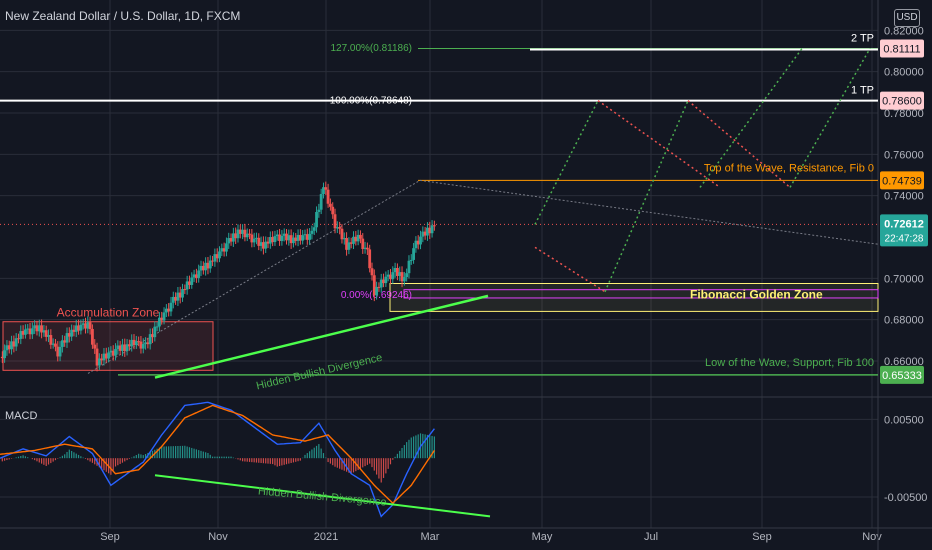  What do you see at coordinates (321, 336) in the screenshot?
I see `divergence-line-price` at bounding box center [321, 336].